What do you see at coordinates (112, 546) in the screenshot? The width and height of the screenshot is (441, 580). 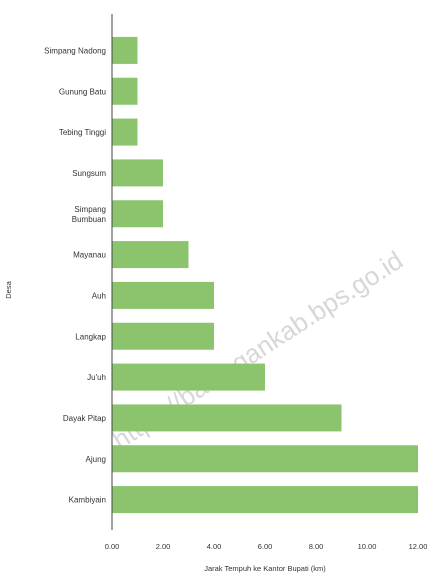 I see `x-tick-label: 0.00` at bounding box center [112, 546].